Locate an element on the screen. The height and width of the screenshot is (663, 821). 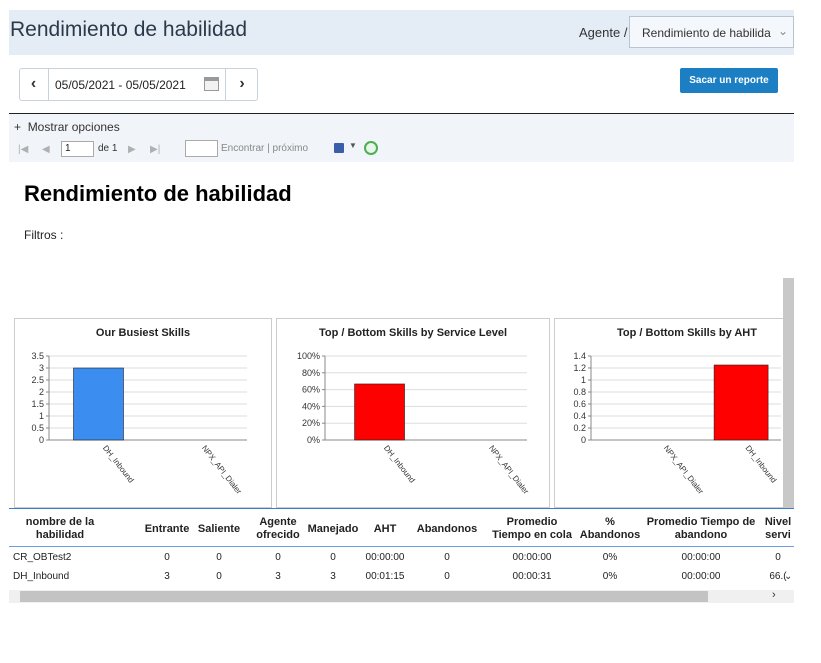
find-next-link: Encontrar | próximo is located at coordinates (265, 148).